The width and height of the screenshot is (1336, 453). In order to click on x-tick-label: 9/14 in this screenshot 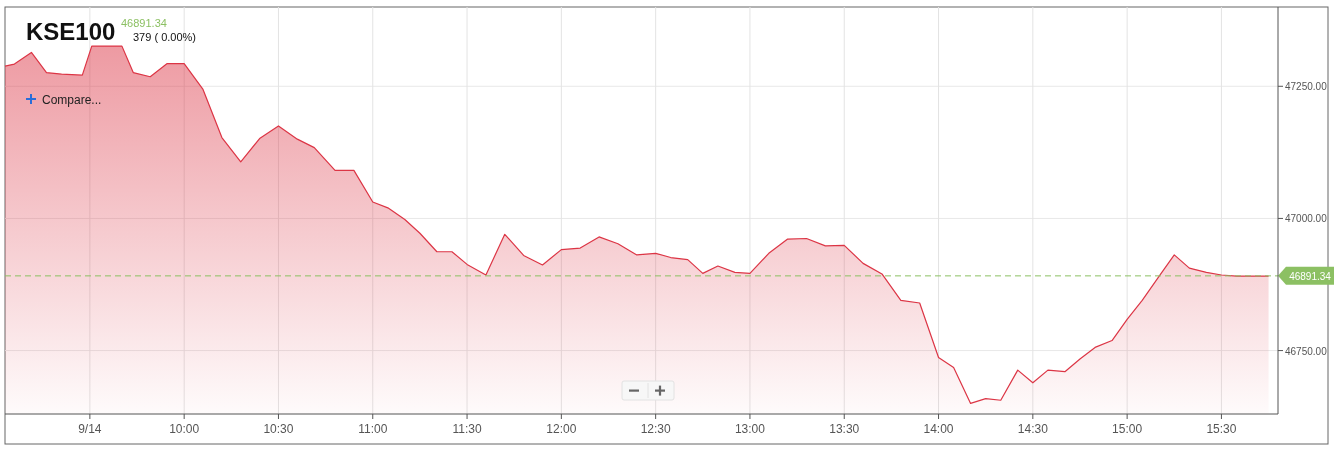, I will do `click(90, 429)`.